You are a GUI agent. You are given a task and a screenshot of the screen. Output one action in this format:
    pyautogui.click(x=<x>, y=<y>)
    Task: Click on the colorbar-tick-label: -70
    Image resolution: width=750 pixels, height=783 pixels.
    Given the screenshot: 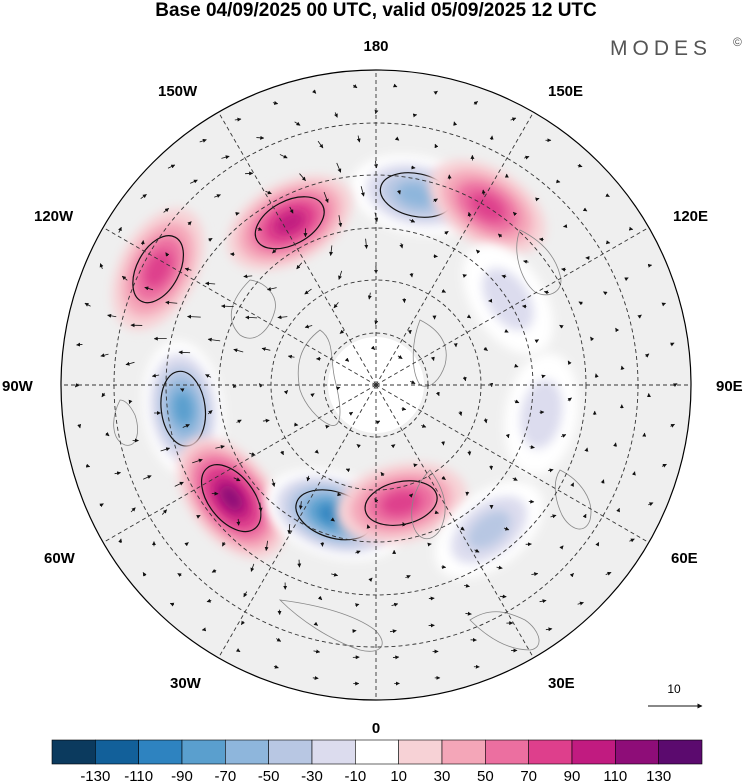 What is the action you would take?
    pyautogui.click(x=225, y=775)
    